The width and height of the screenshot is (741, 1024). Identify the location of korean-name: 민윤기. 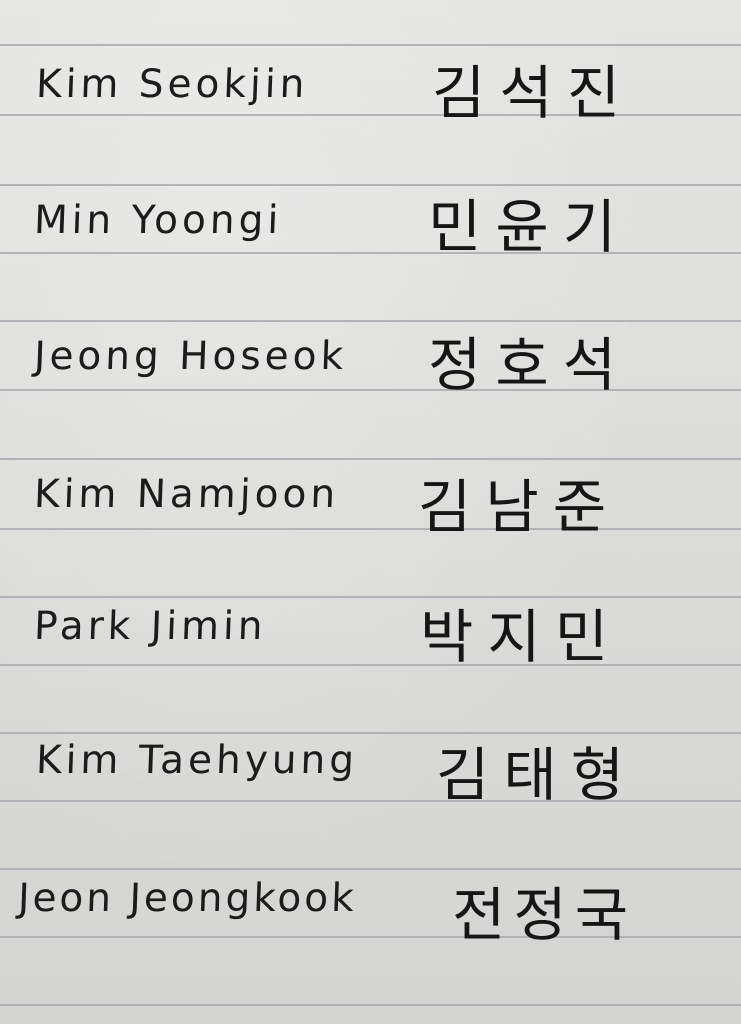
(529, 227).